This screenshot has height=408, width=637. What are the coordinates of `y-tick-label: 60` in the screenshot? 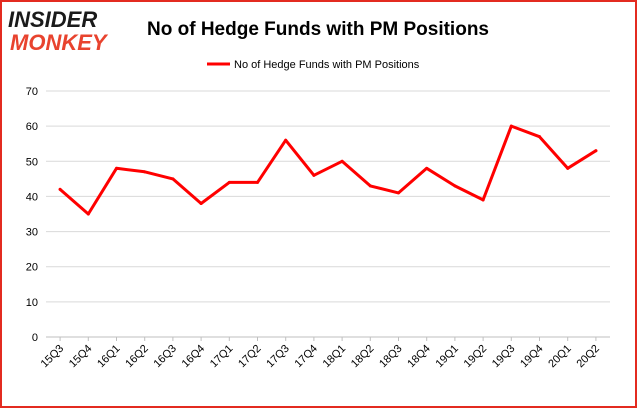 It's located at (32, 127).